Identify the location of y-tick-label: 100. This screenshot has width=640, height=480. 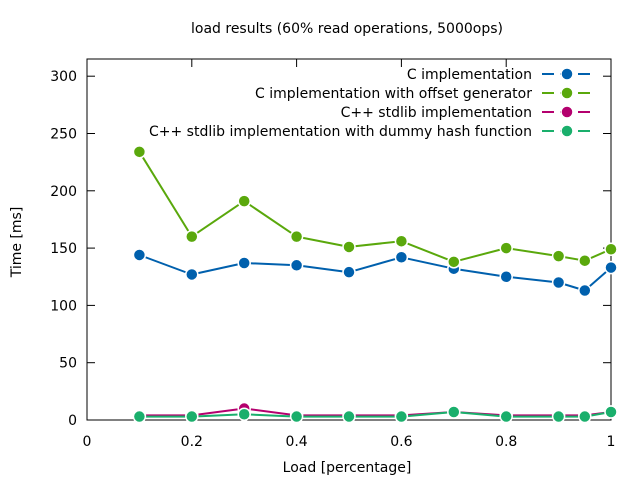
(63, 306).